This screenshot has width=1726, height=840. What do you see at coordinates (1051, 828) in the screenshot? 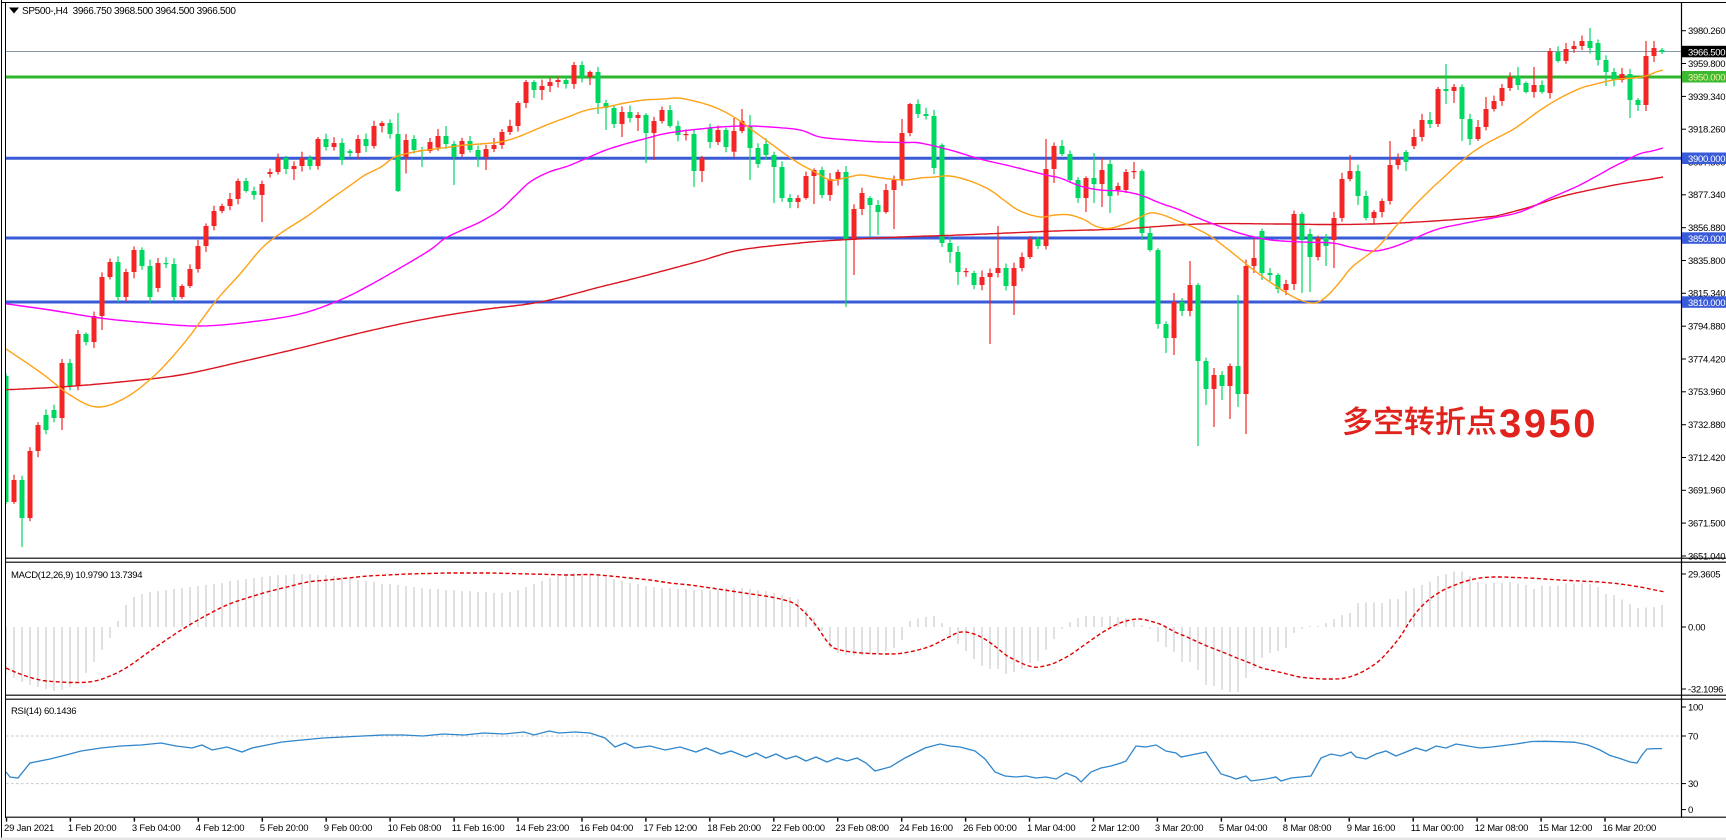
I see `svg-text: 1 Mar 04:00` at bounding box center [1051, 828].